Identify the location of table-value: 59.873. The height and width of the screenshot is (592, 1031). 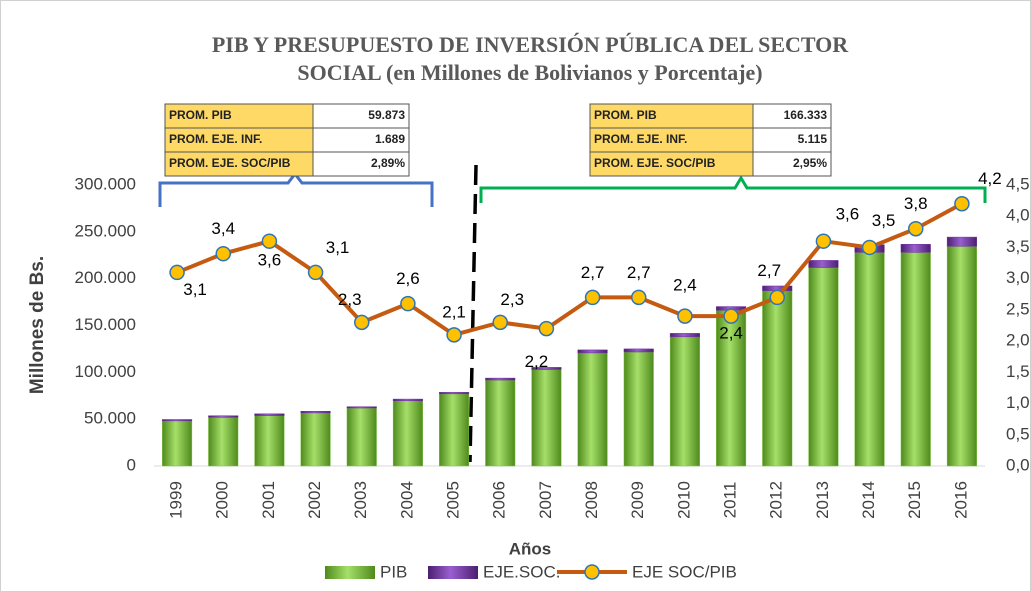
(386, 115).